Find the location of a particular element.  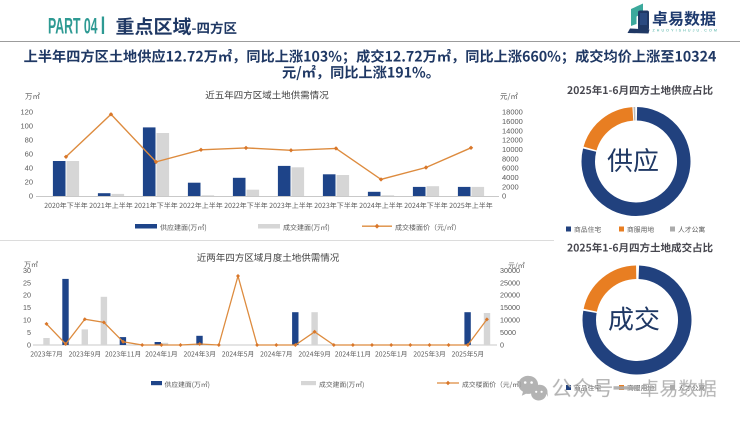

svg-text: 16000 is located at coordinates (512, 121).